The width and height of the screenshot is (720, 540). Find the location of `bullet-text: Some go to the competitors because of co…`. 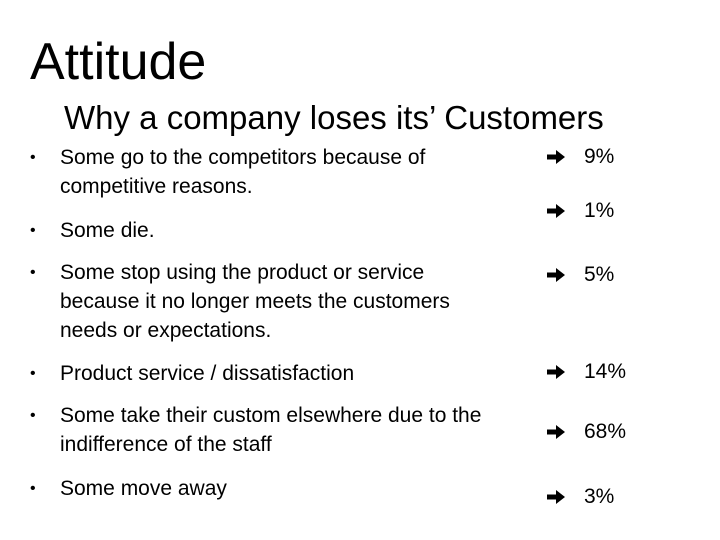

bullet-text: Some go to the competitors because of co… is located at coordinates (243, 172).